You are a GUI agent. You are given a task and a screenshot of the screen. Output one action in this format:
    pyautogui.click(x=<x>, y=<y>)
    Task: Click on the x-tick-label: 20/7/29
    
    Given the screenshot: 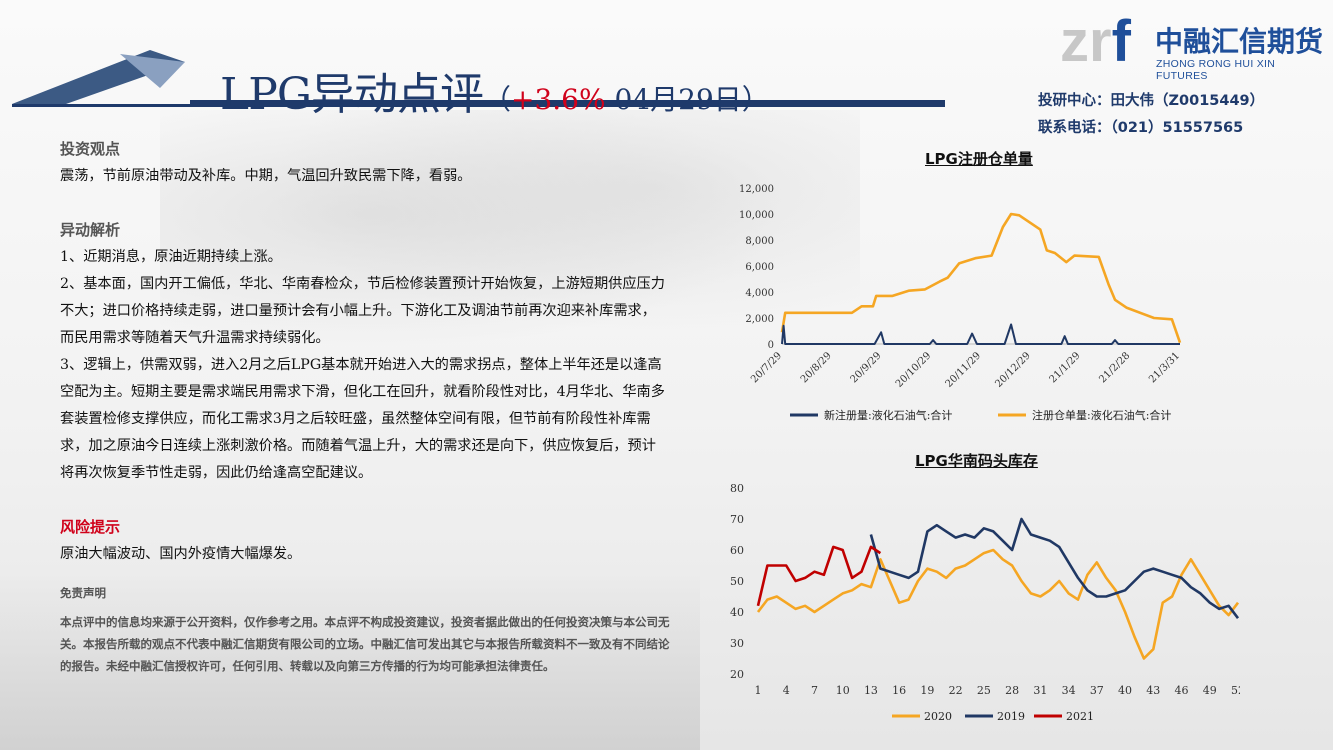 What is the action you would take?
    pyautogui.click(x=766, y=367)
    